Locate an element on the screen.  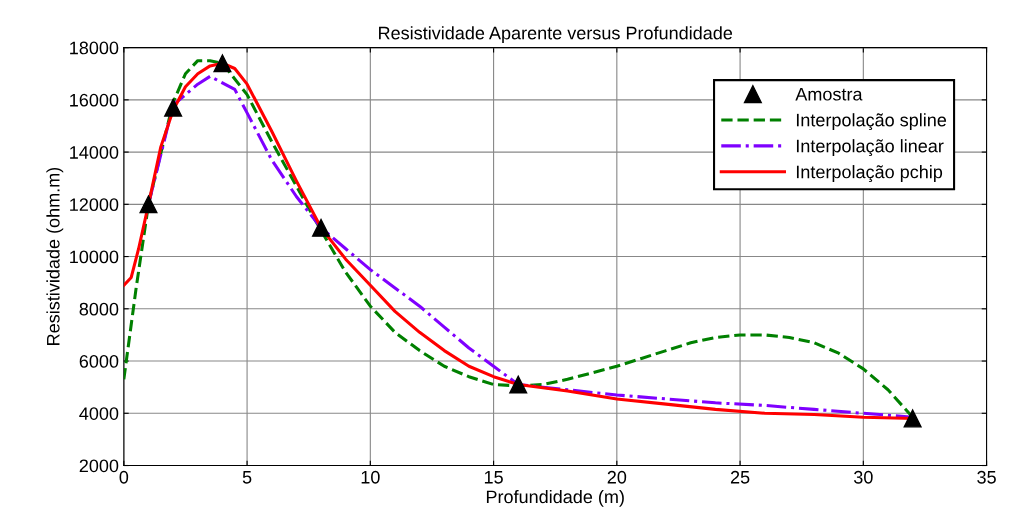
y-tick-label: 8000 is located at coordinates (99, 309).